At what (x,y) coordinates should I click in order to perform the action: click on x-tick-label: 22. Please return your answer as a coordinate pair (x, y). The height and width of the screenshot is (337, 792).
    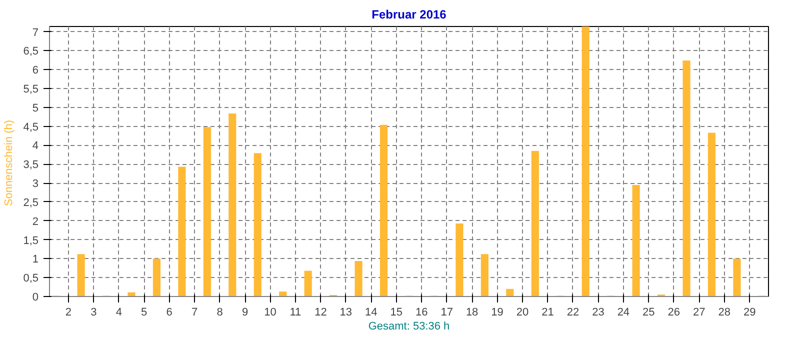
    Looking at the image, I should click on (573, 312).